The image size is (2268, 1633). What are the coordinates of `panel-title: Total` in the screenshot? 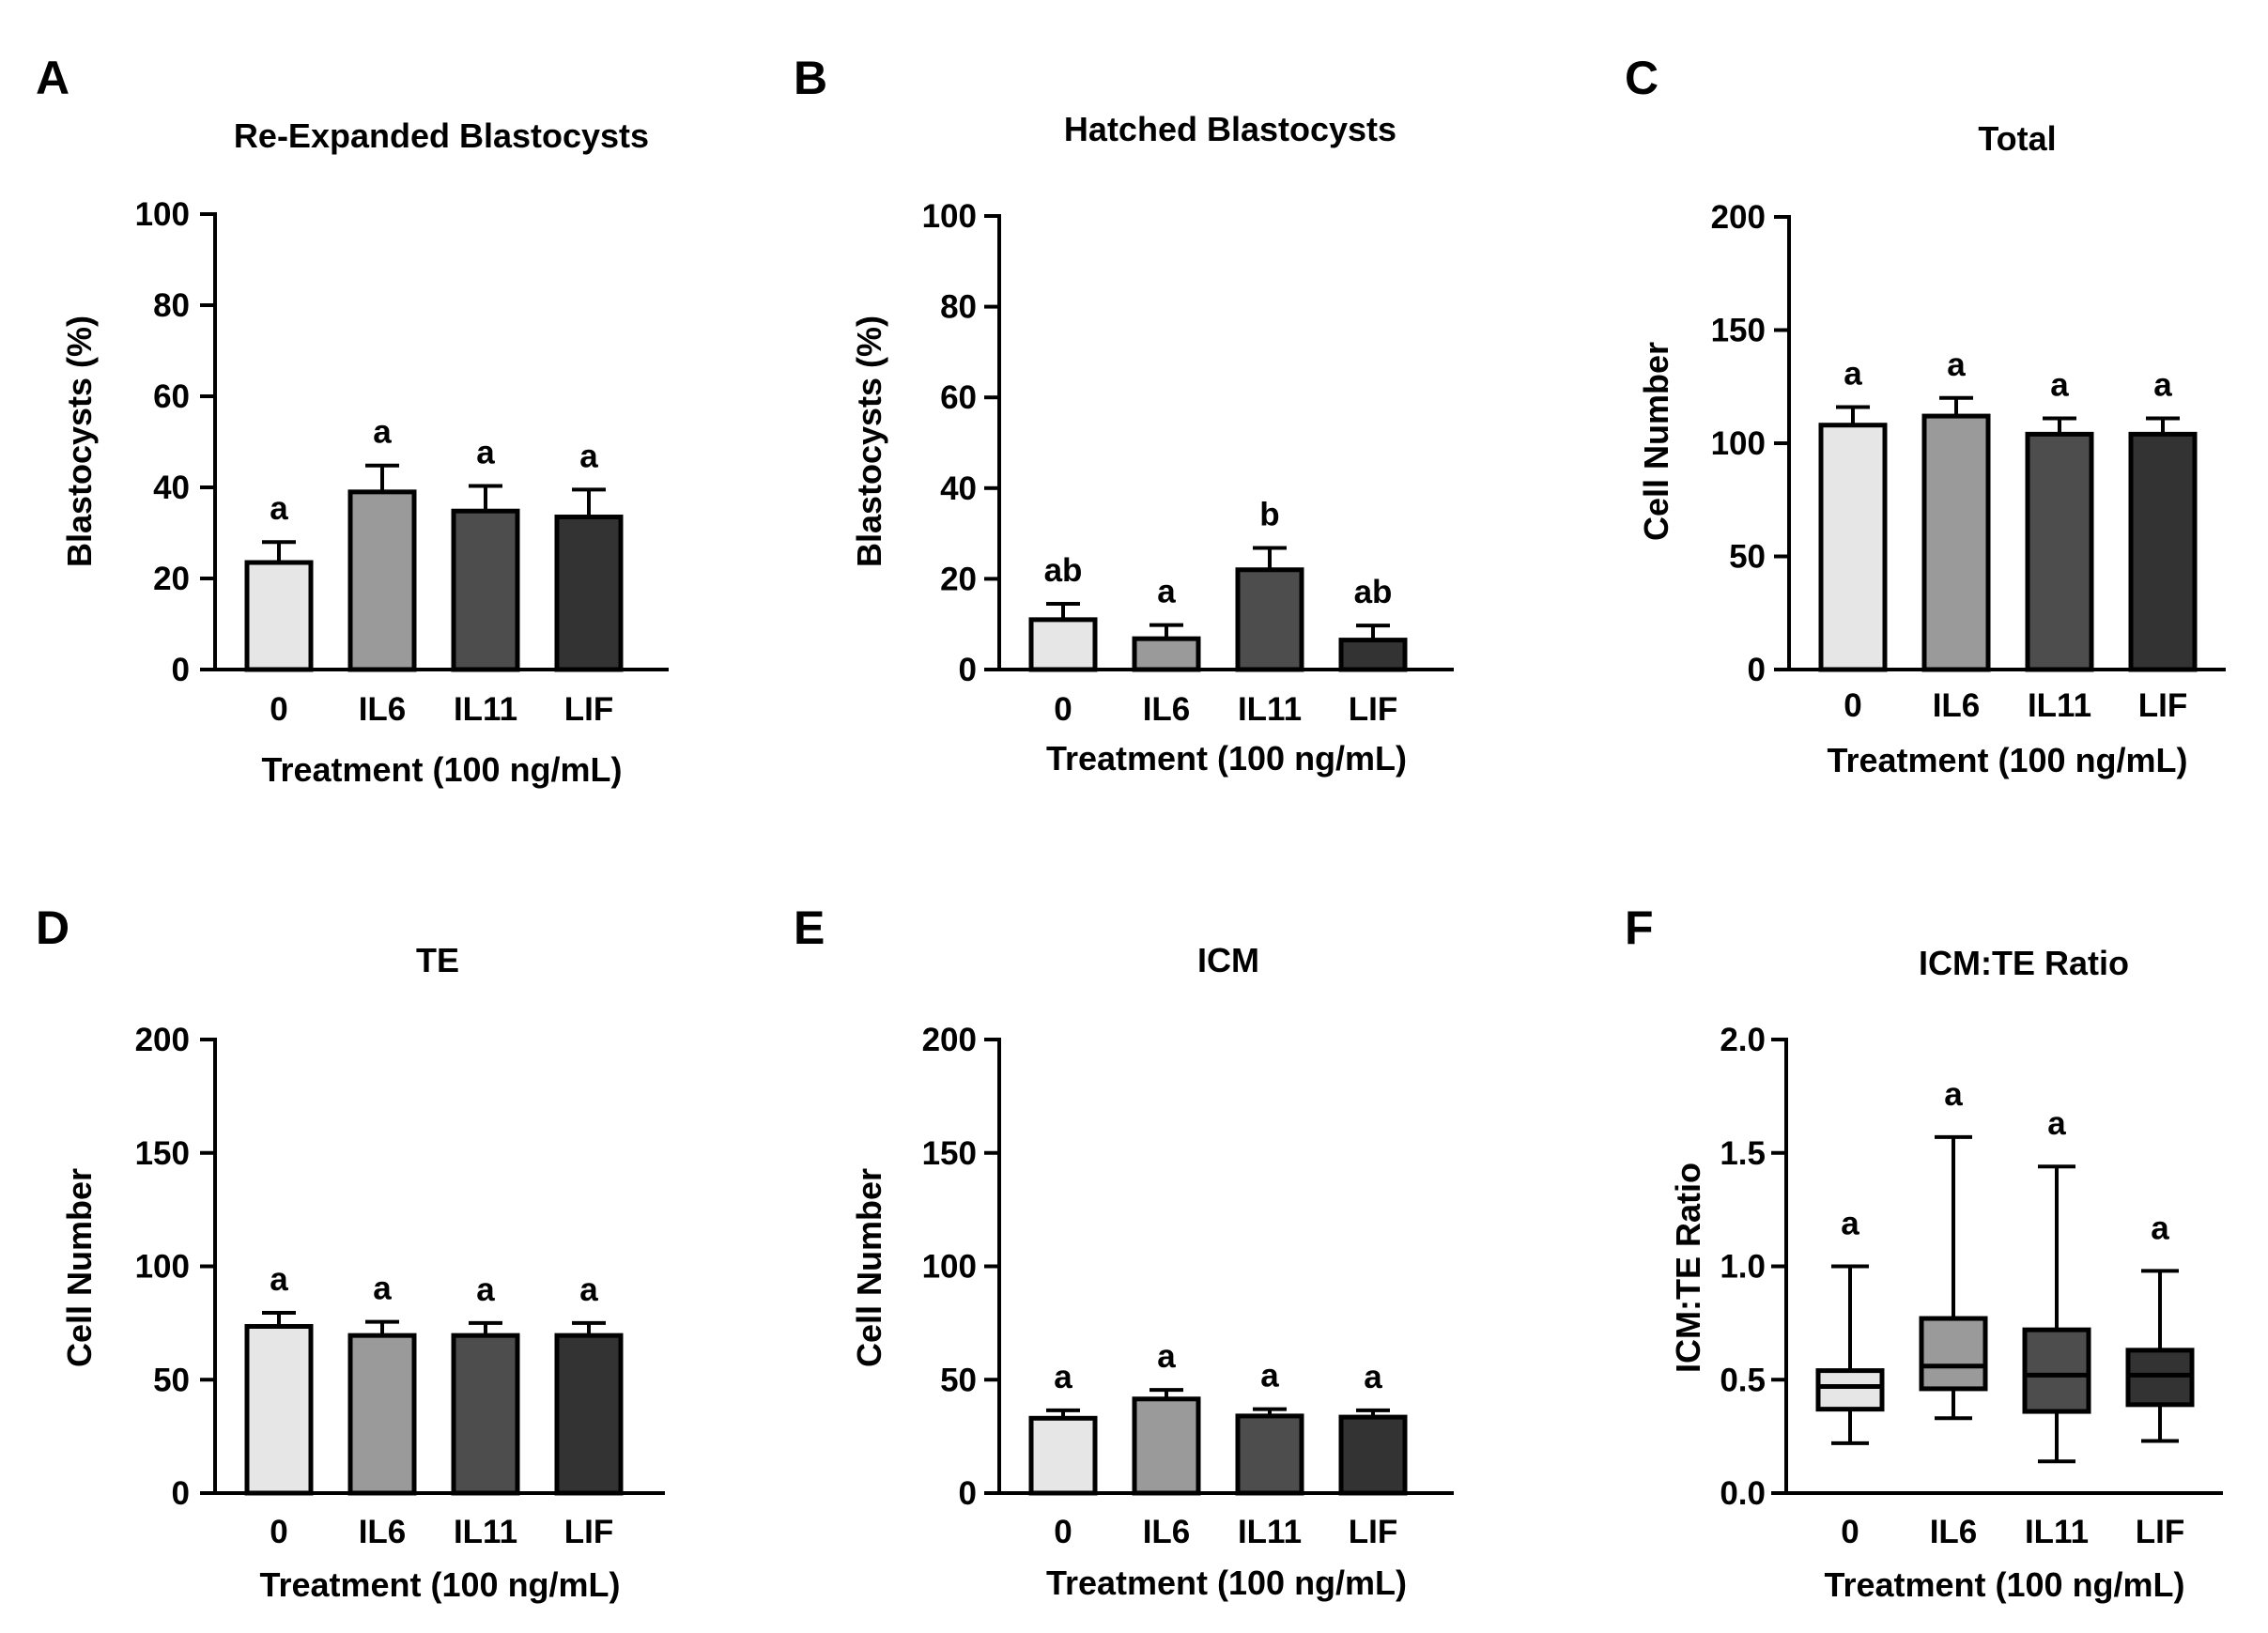 It's located at (2017, 138).